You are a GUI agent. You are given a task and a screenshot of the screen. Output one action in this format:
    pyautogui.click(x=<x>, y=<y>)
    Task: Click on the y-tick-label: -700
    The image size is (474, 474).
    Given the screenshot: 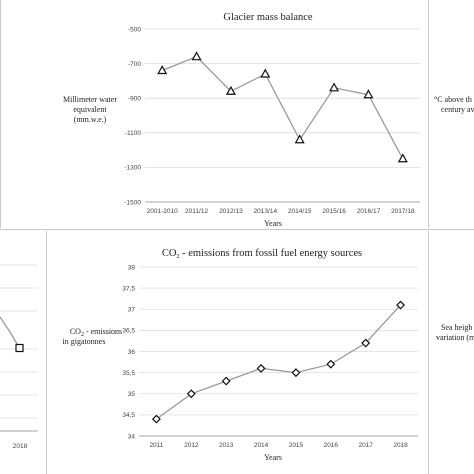 What is the action you would take?
    pyautogui.click(x=134, y=64)
    